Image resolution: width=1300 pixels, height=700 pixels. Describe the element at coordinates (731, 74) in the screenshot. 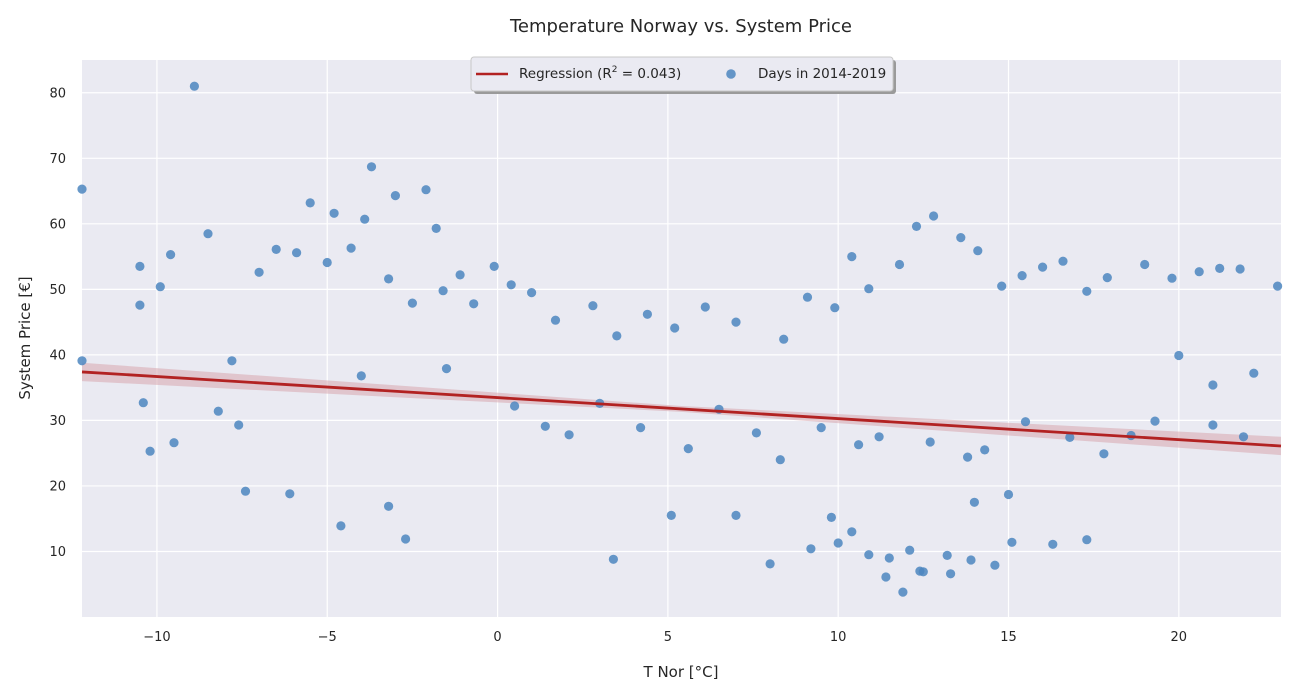

I see `legend-points-swatch` at that location.